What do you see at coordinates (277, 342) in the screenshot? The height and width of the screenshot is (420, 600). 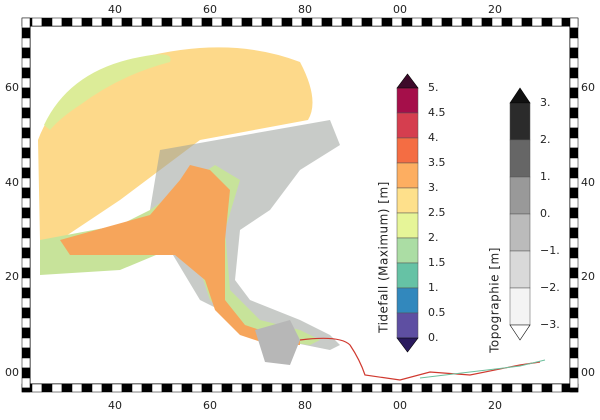 I see `estuary-basin` at bounding box center [277, 342].